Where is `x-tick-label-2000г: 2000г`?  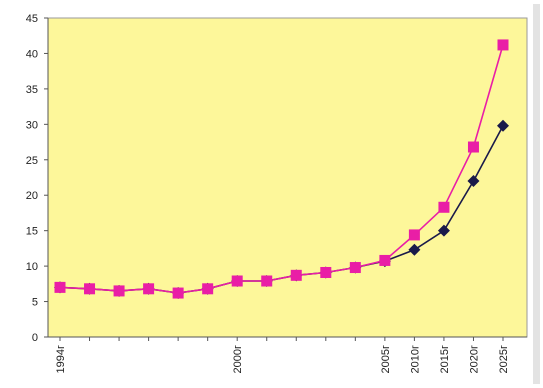
x-tick-label-2000г: 2000г is located at coordinates (238, 359).